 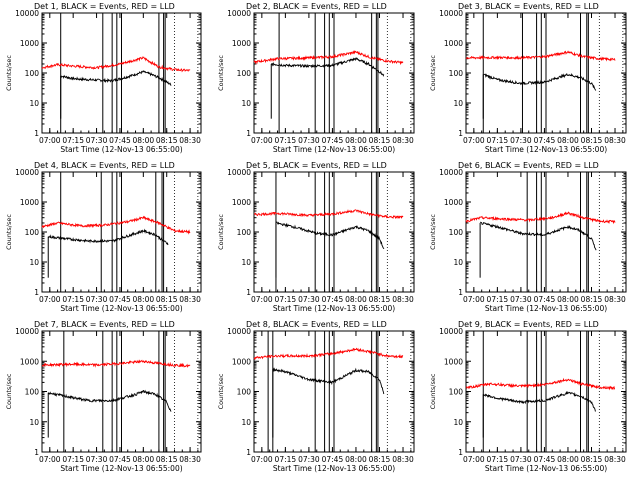 I want to click on panel-title: Det 5, BLACK = Events, RED = LLD, so click(x=316, y=165).